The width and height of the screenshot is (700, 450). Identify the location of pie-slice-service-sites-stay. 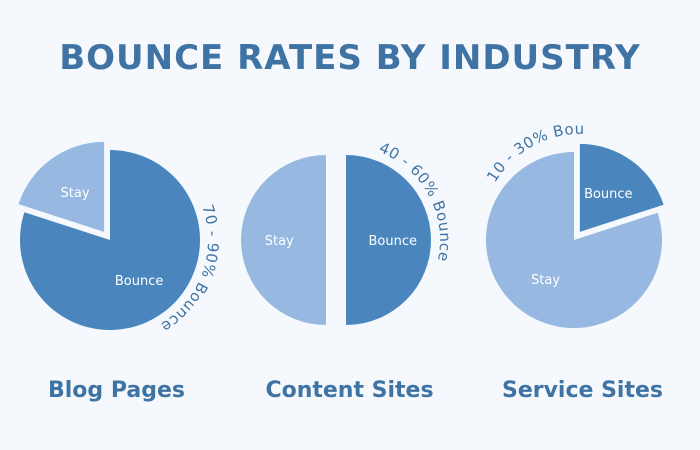
(574, 240).